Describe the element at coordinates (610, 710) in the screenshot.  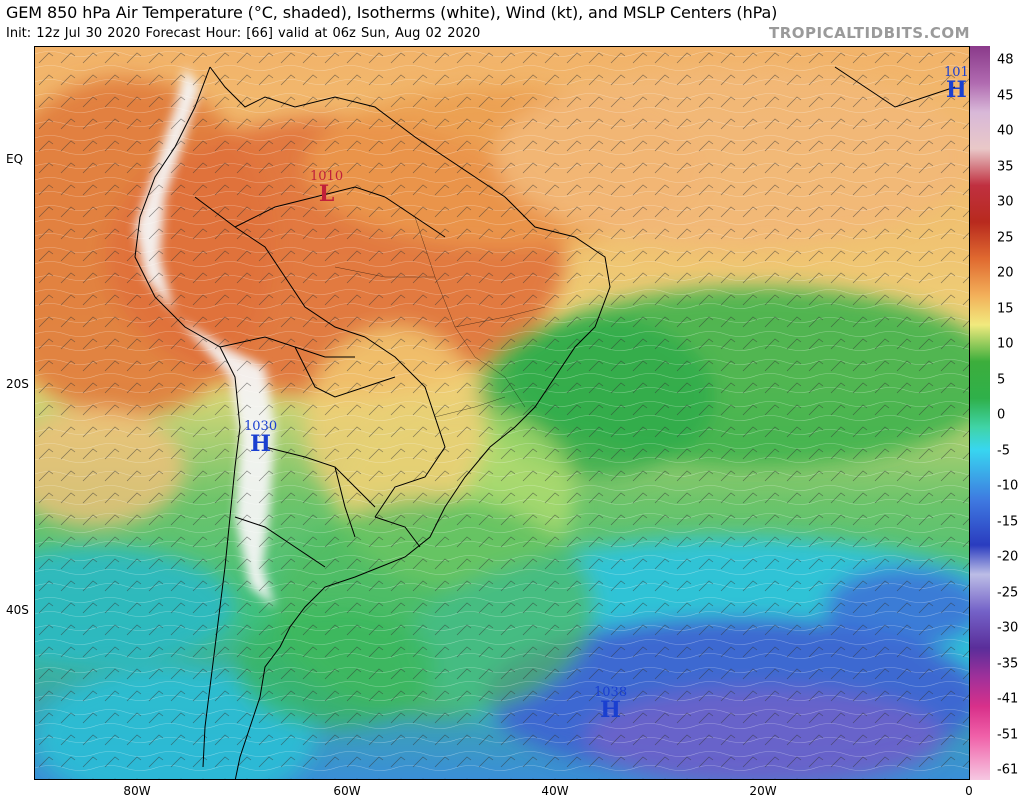
I see `high-pressure-symbol-south-atlantic: H` at that location.